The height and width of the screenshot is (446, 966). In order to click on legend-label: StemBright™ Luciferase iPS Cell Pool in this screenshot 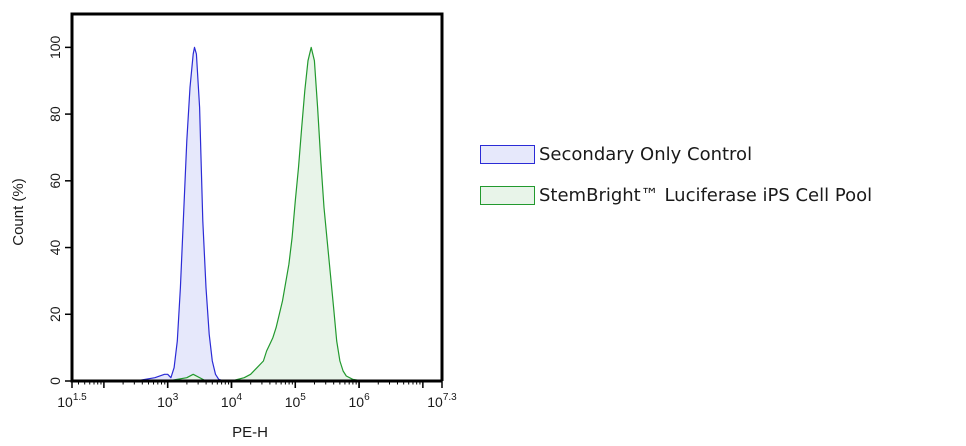, I will do `click(706, 195)`.